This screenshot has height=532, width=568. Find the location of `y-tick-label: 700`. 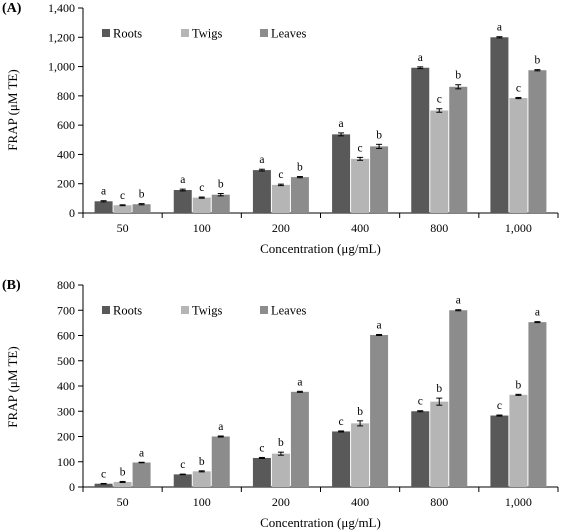

y-tick-label: 700 is located at coordinates (66, 310).